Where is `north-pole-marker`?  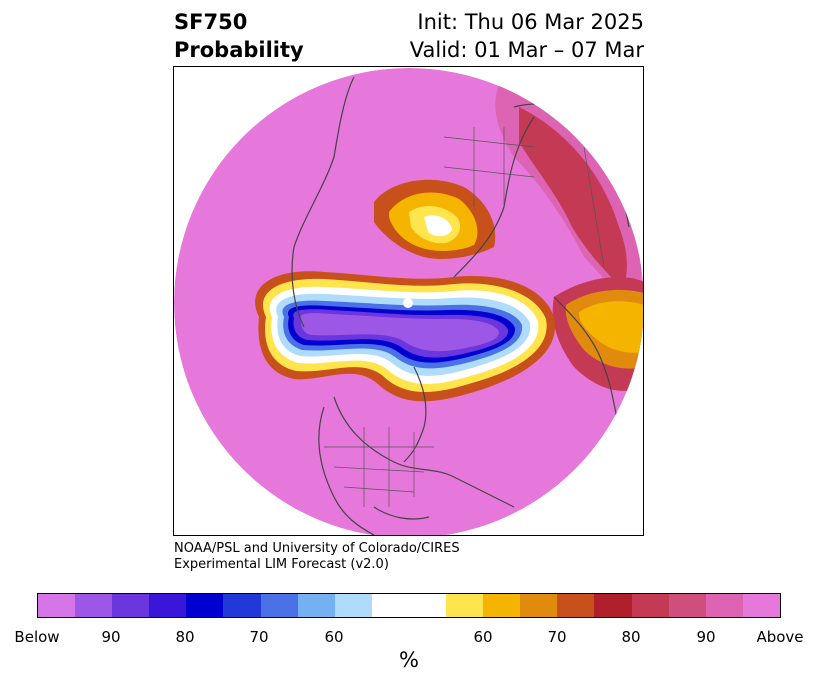 north-pole-marker is located at coordinates (408, 303).